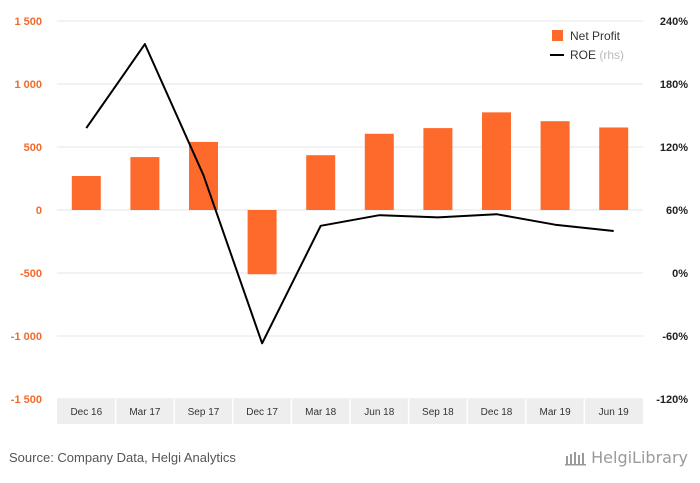 The height and width of the screenshot is (483, 700). I want to click on source-note: Source: Company Data, Helgi Analytics, so click(122, 457).